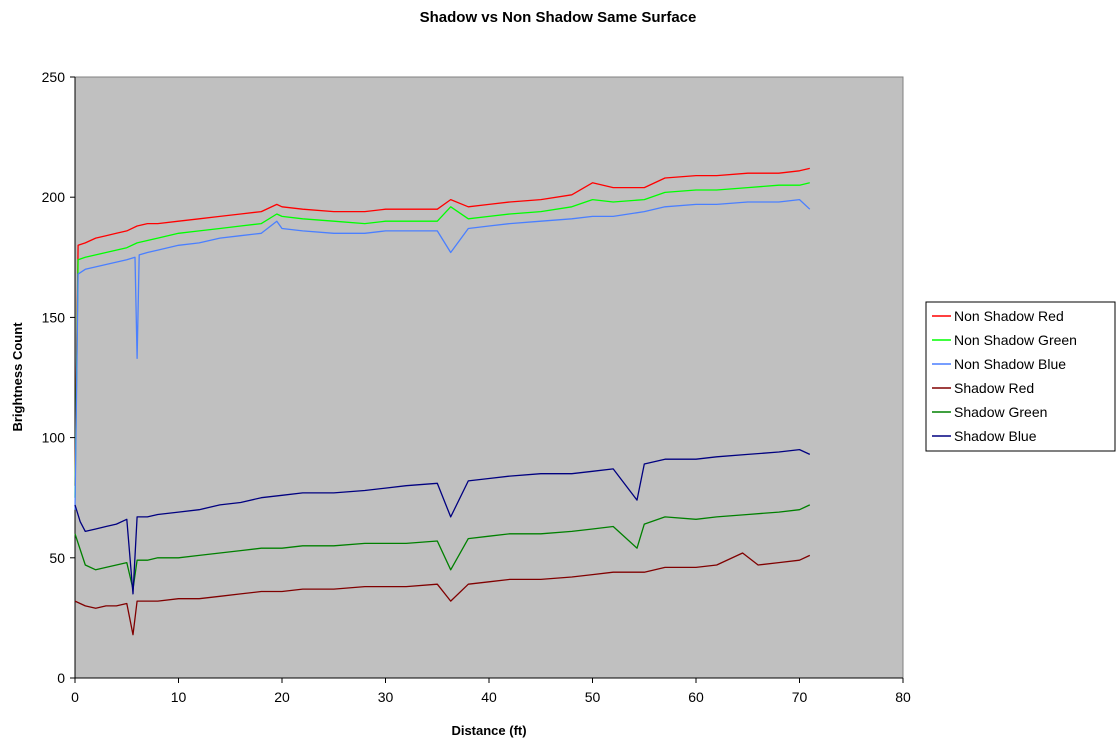 The width and height of the screenshot is (1117, 743). Describe the element at coordinates (994, 388) in the screenshot. I see `legend-label: Shadow Red` at that location.